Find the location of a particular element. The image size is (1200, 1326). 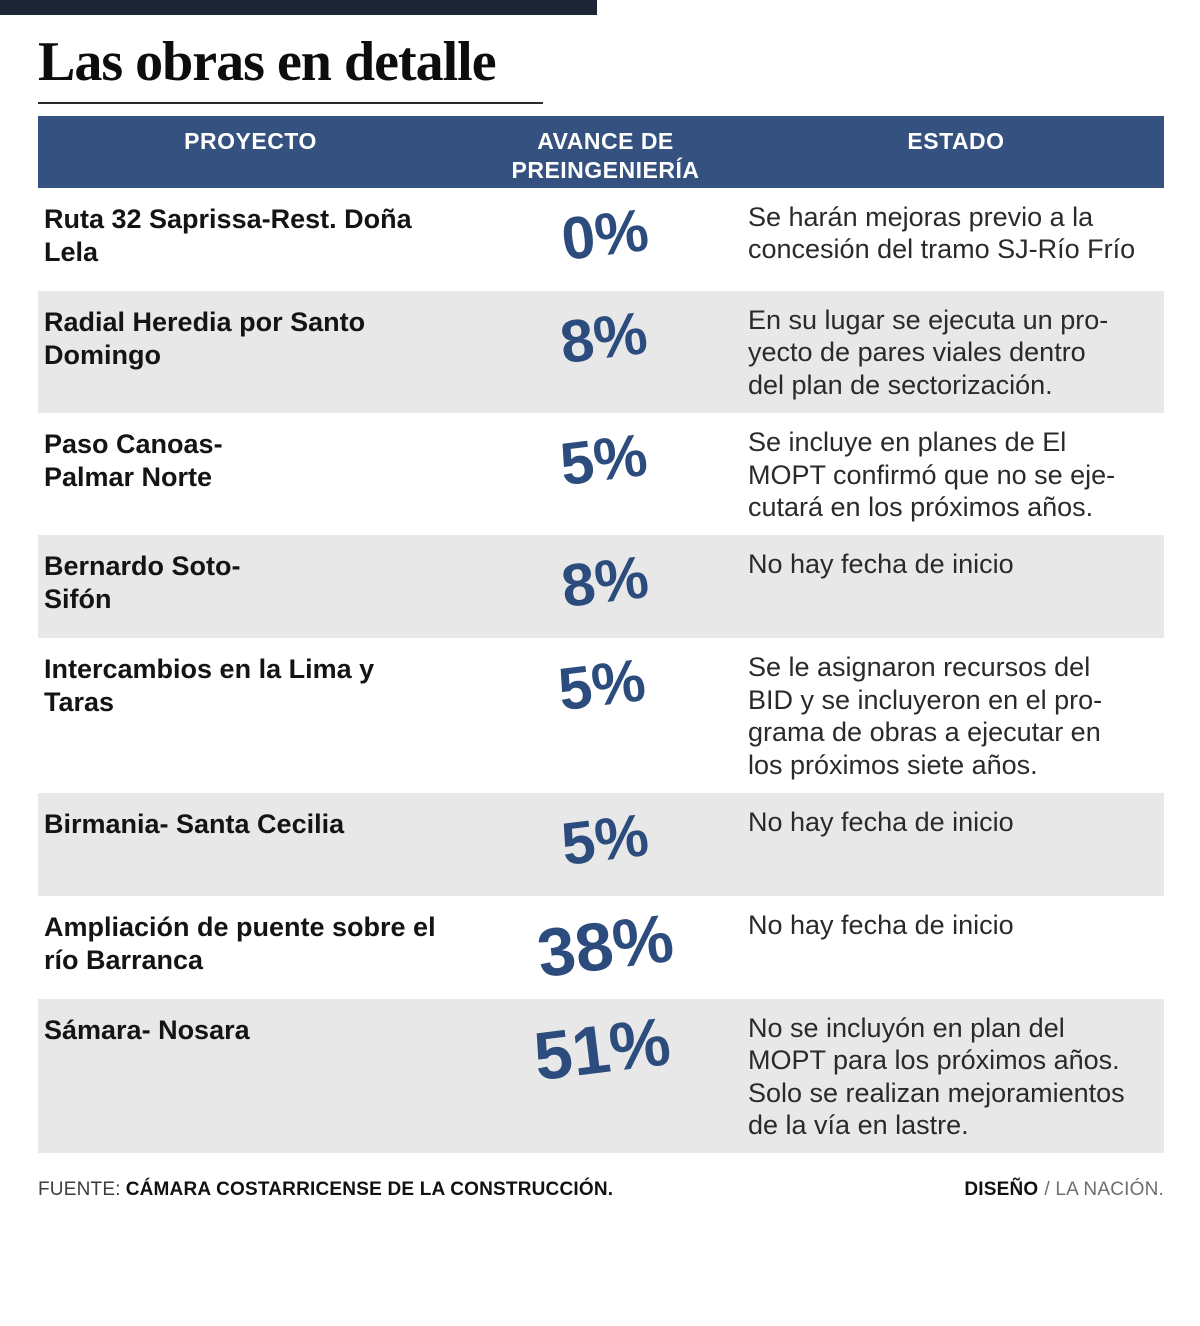

table-header: PROYECTO AVANCE DE PREINGENIERÍA ESTADO is located at coordinates (601, 152).